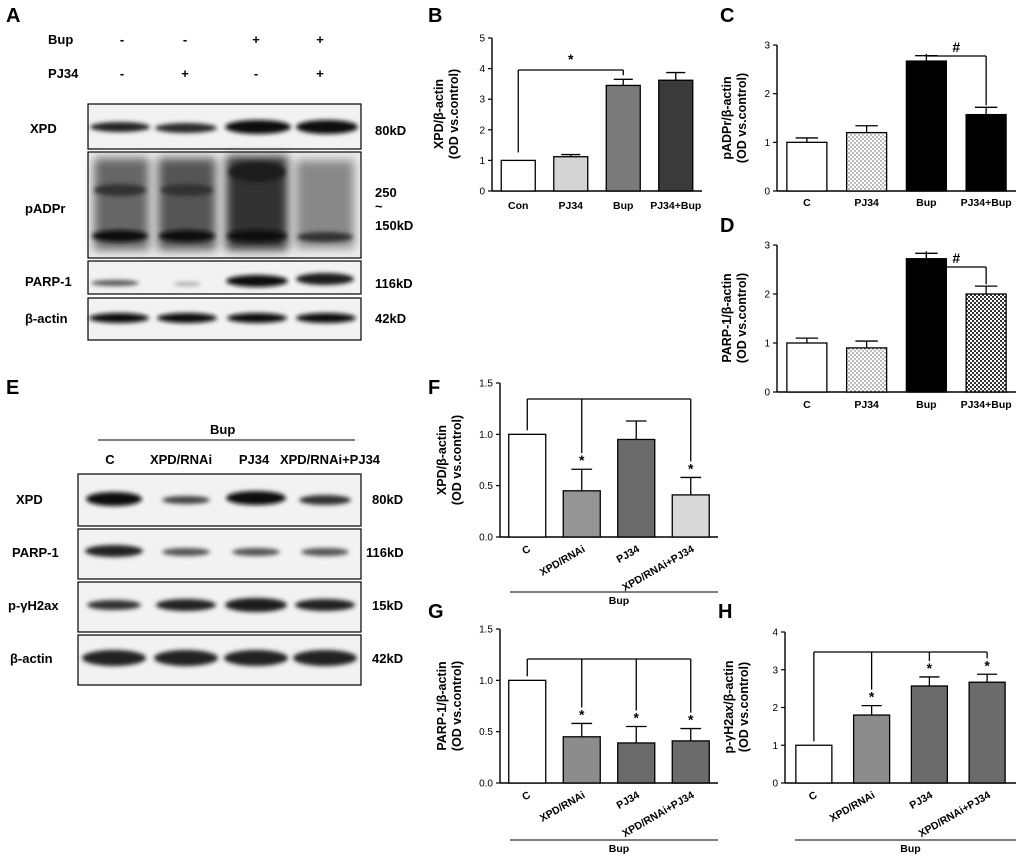 The image size is (1020, 867). I want to click on bar-b-pj34, so click(571, 174).